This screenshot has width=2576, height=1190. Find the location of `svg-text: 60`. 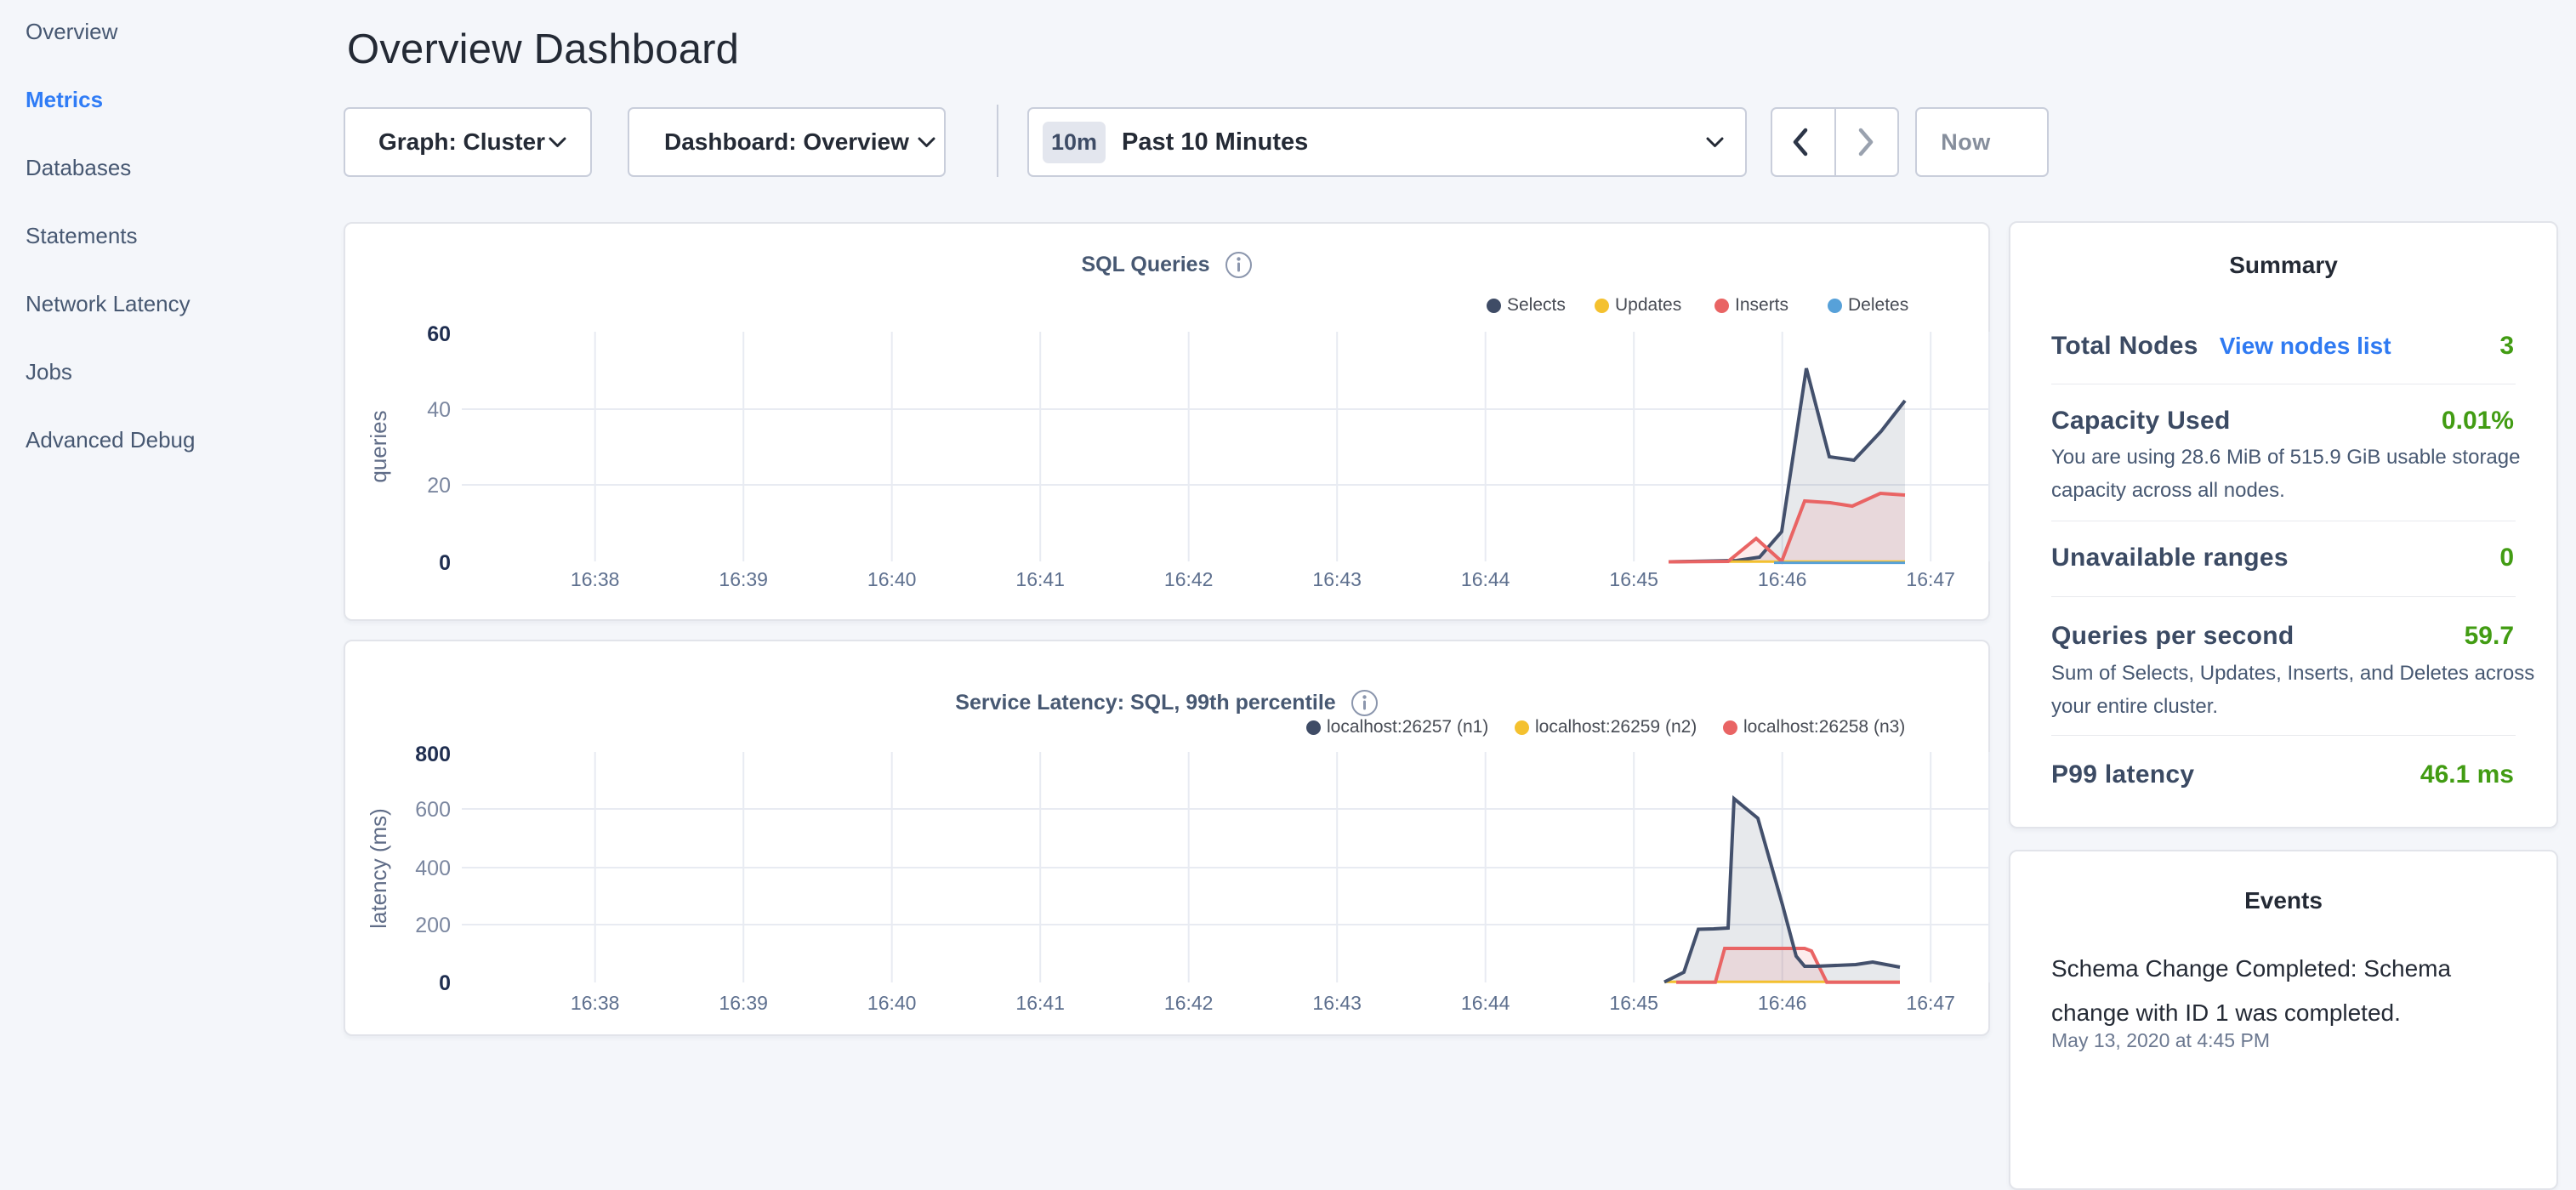

svg-text: 60 is located at coordinates (439, 334).